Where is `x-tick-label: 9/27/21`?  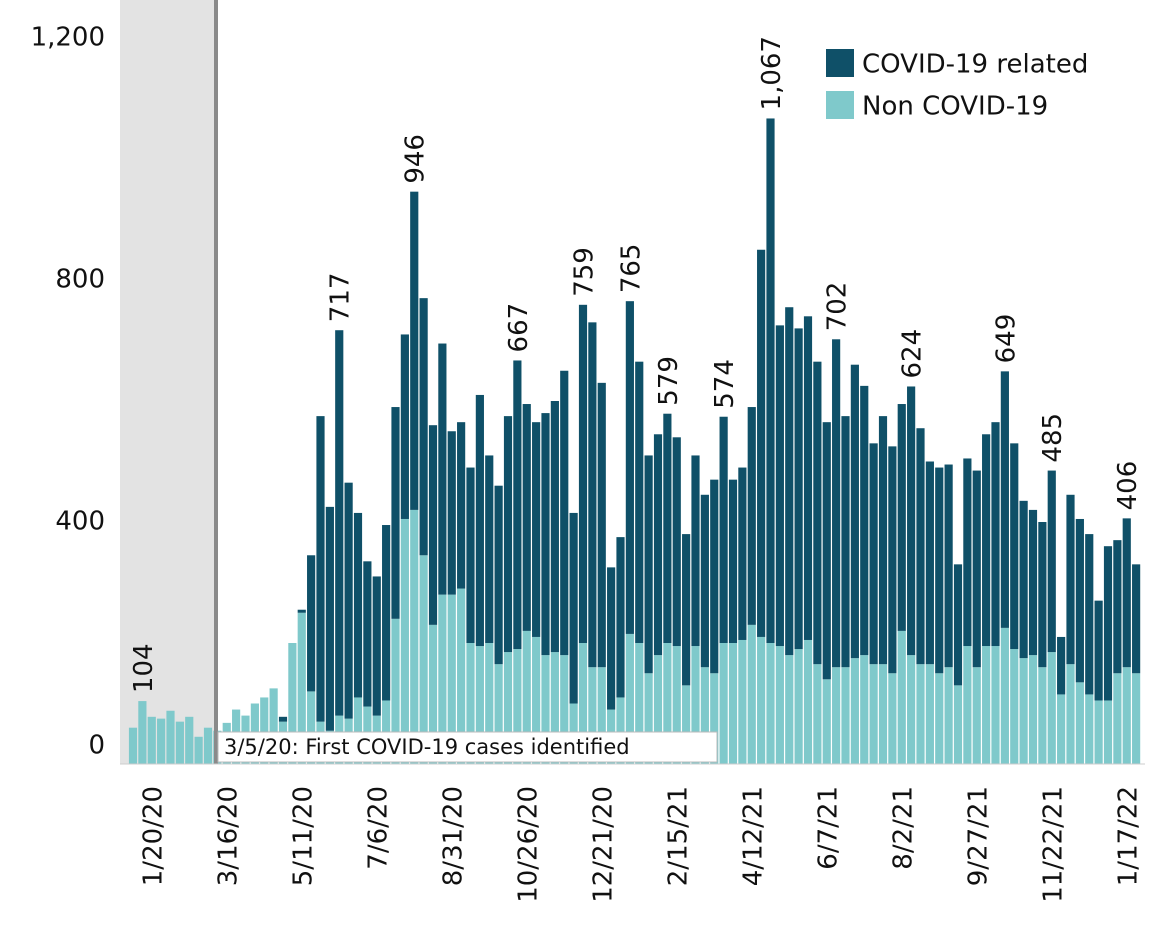
x-tick-label: 9/27/21 is located at coordinates (978, 836).